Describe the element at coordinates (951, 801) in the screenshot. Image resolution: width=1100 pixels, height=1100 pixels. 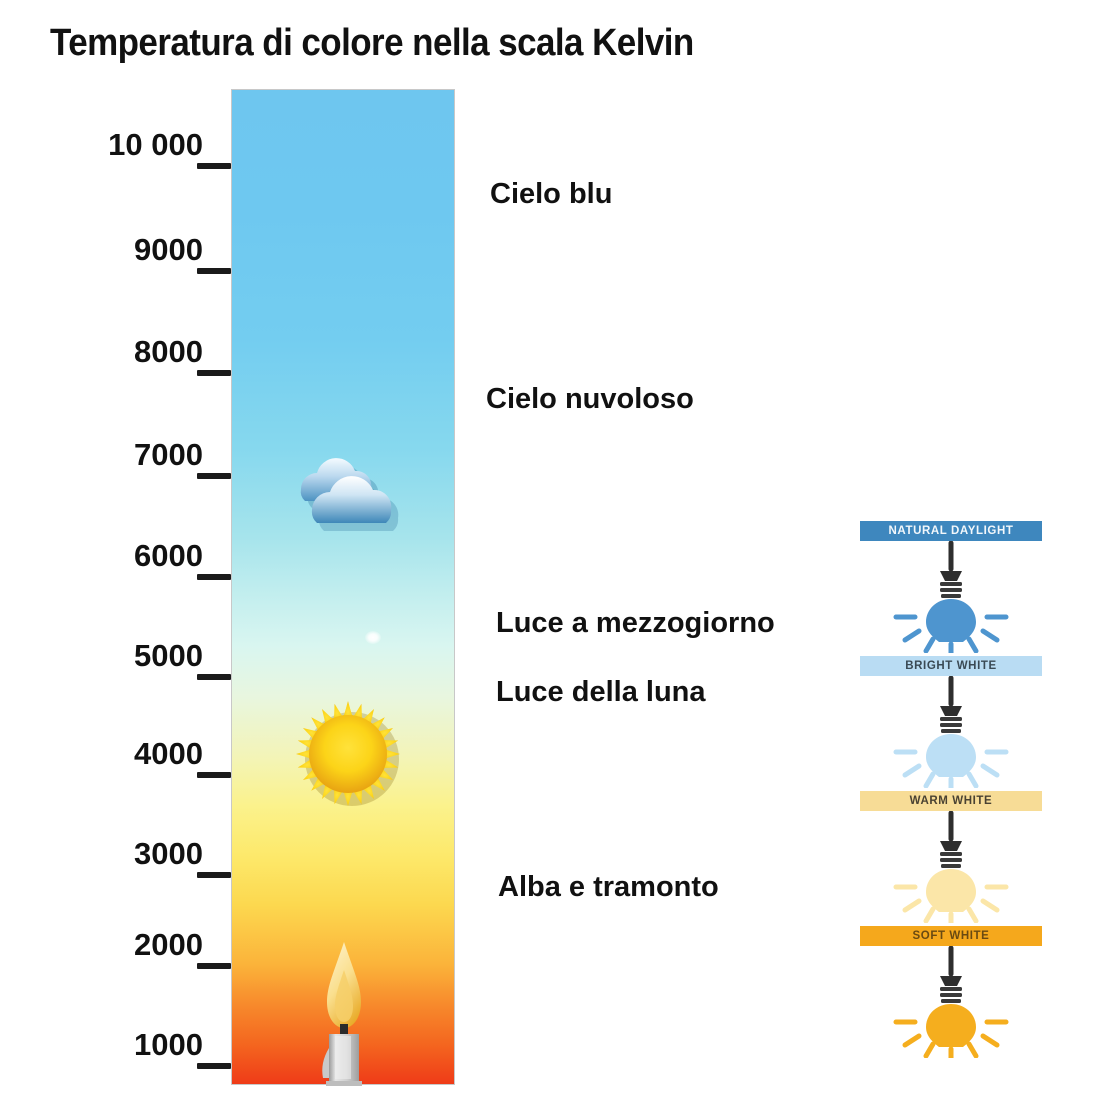
I see `bulb-banner-warm-white: WARM WHITE` at that location.